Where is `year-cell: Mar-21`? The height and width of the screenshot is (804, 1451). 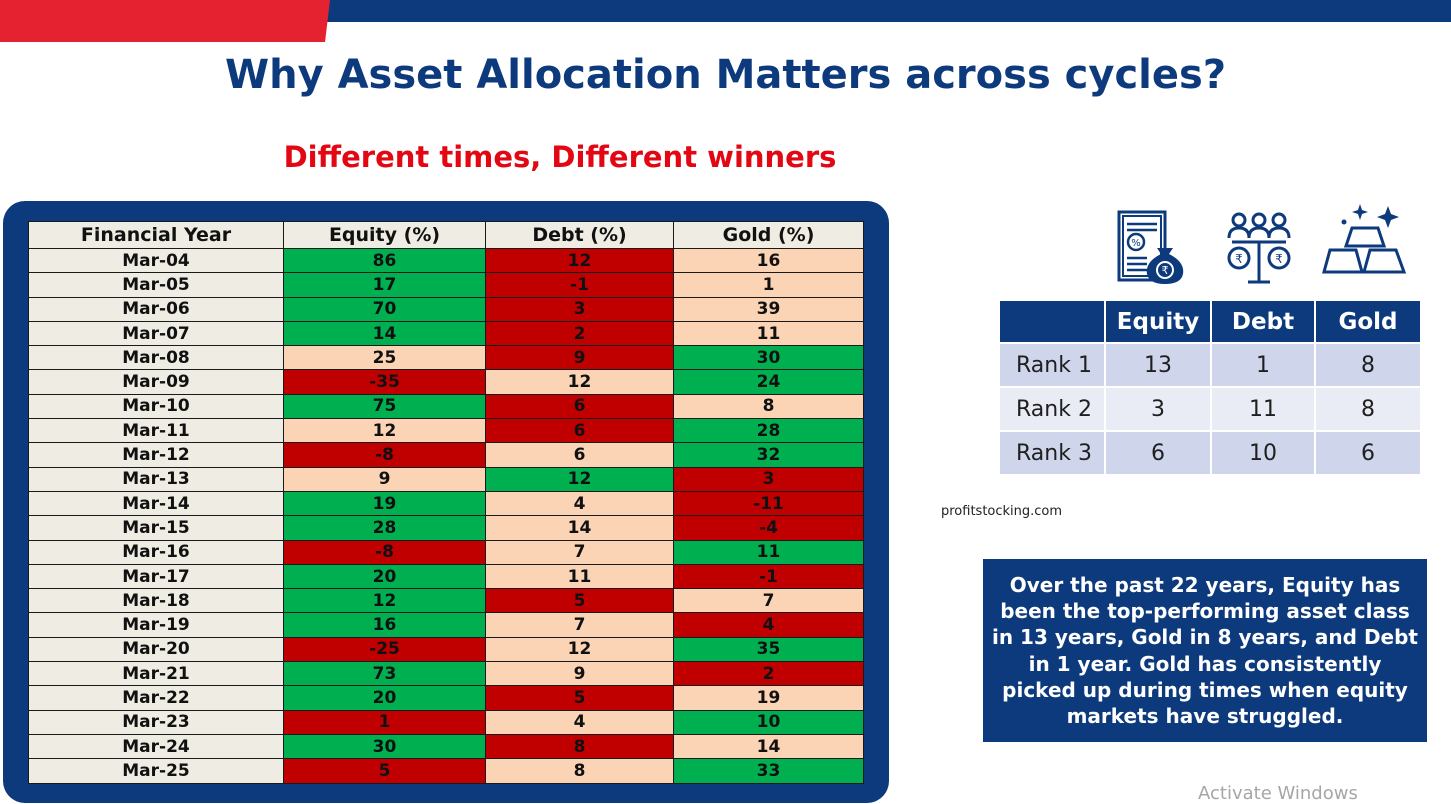 year-cell: Mar-21 is located at coordinates (156, 674).